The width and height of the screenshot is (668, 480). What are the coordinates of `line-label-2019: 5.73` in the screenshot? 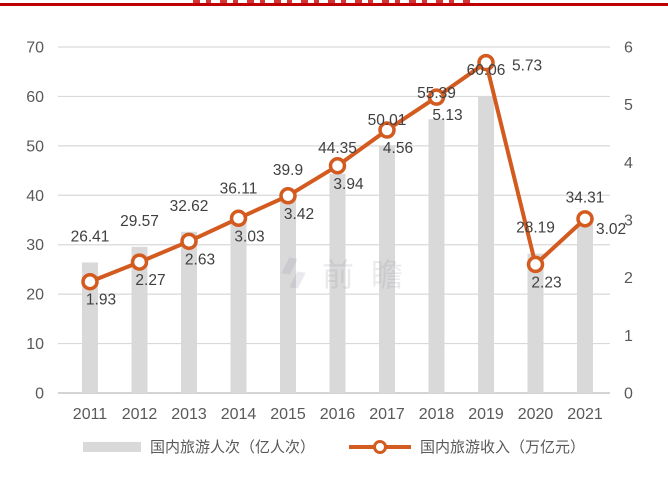 It's located at (527, 66).